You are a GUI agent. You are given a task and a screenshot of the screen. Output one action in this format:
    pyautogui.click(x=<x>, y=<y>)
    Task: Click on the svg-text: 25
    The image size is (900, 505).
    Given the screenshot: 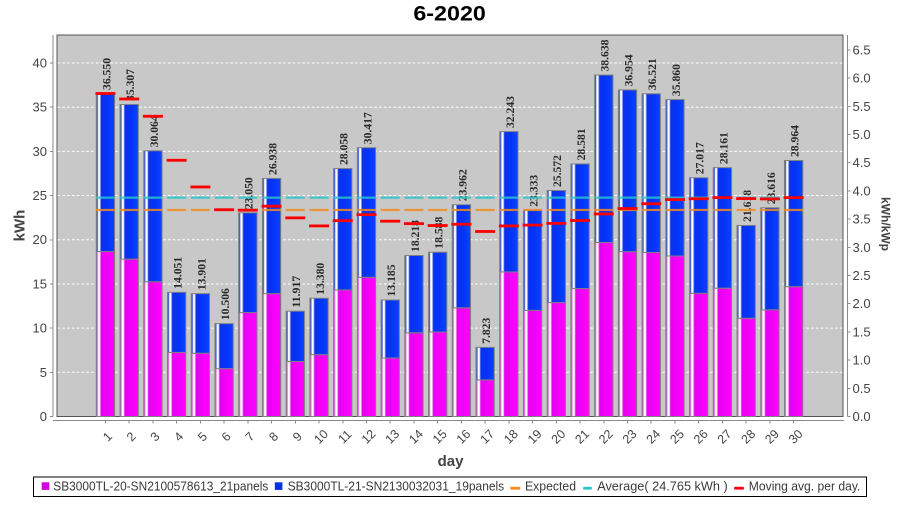 What is the action you would take?
    pyautogui.click(x=40, y=195)
    